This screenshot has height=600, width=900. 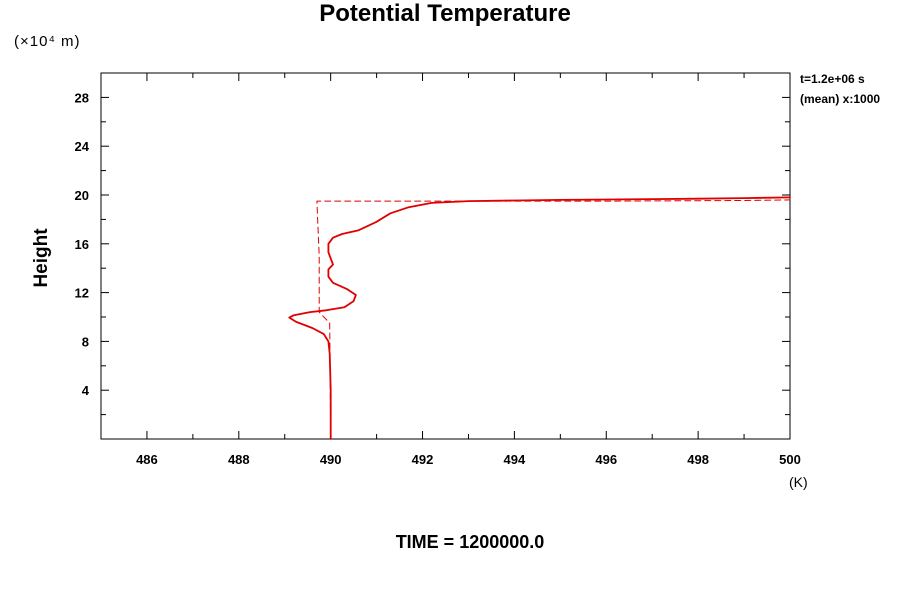 I want to click on x-tick-label: 488, so click(x=239, y=459).